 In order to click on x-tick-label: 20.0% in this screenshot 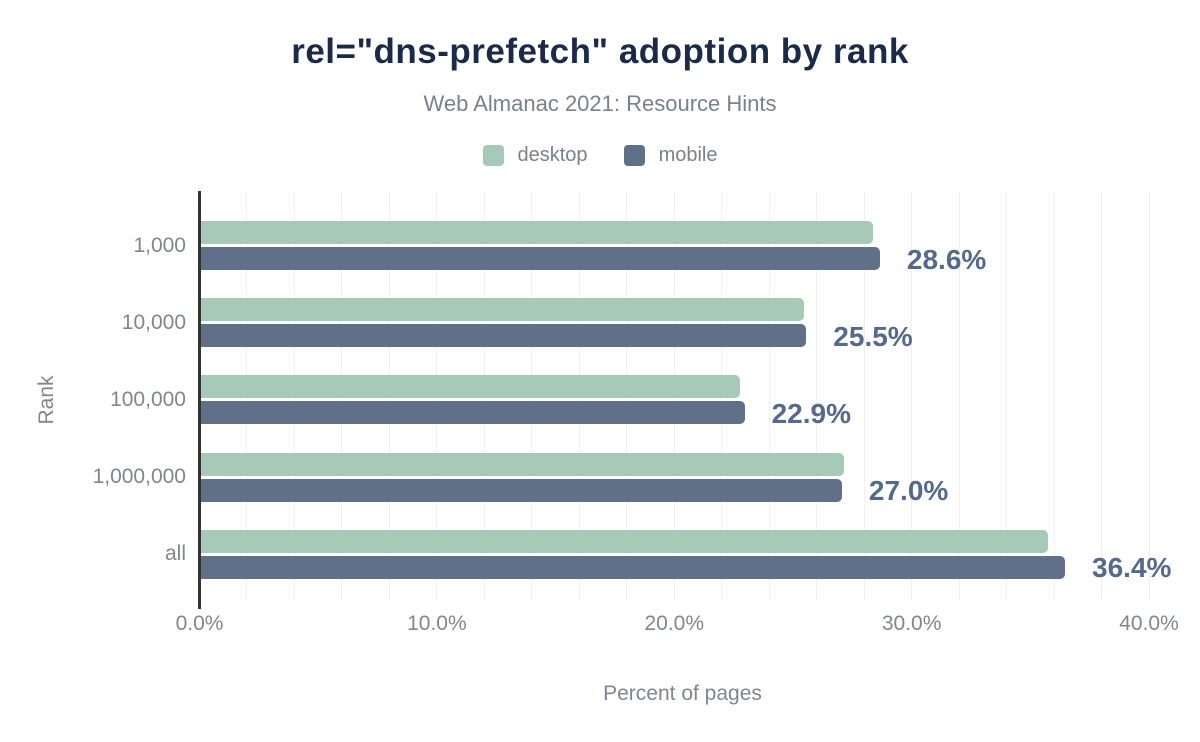, I will do `click(674, 623)`.